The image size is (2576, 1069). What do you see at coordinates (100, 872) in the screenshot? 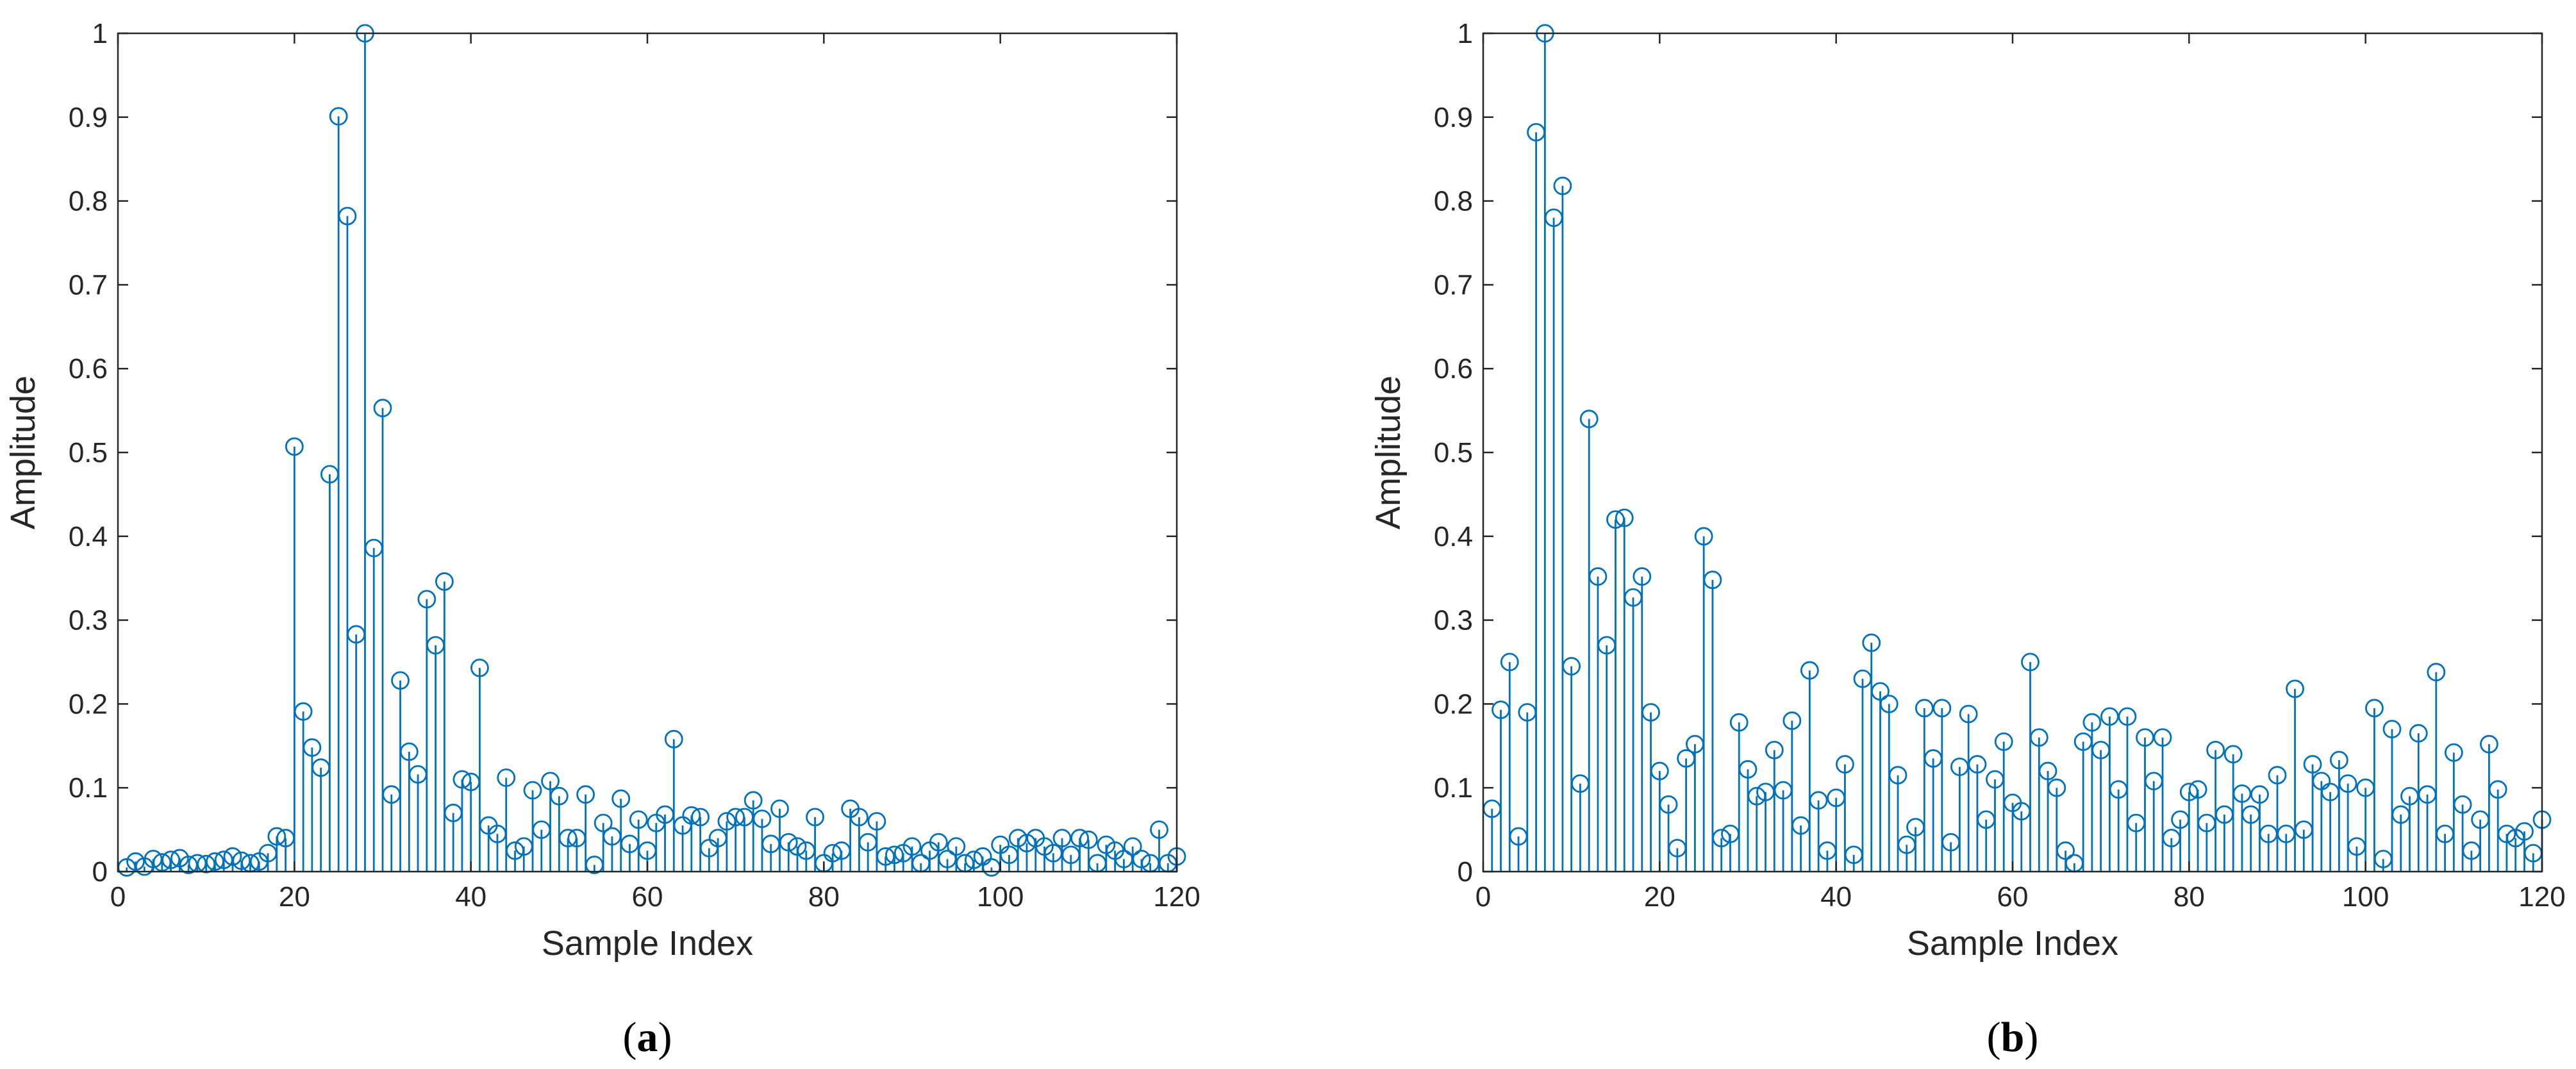
I see `y-tick-label: 0` at bounding box center [100, 872].